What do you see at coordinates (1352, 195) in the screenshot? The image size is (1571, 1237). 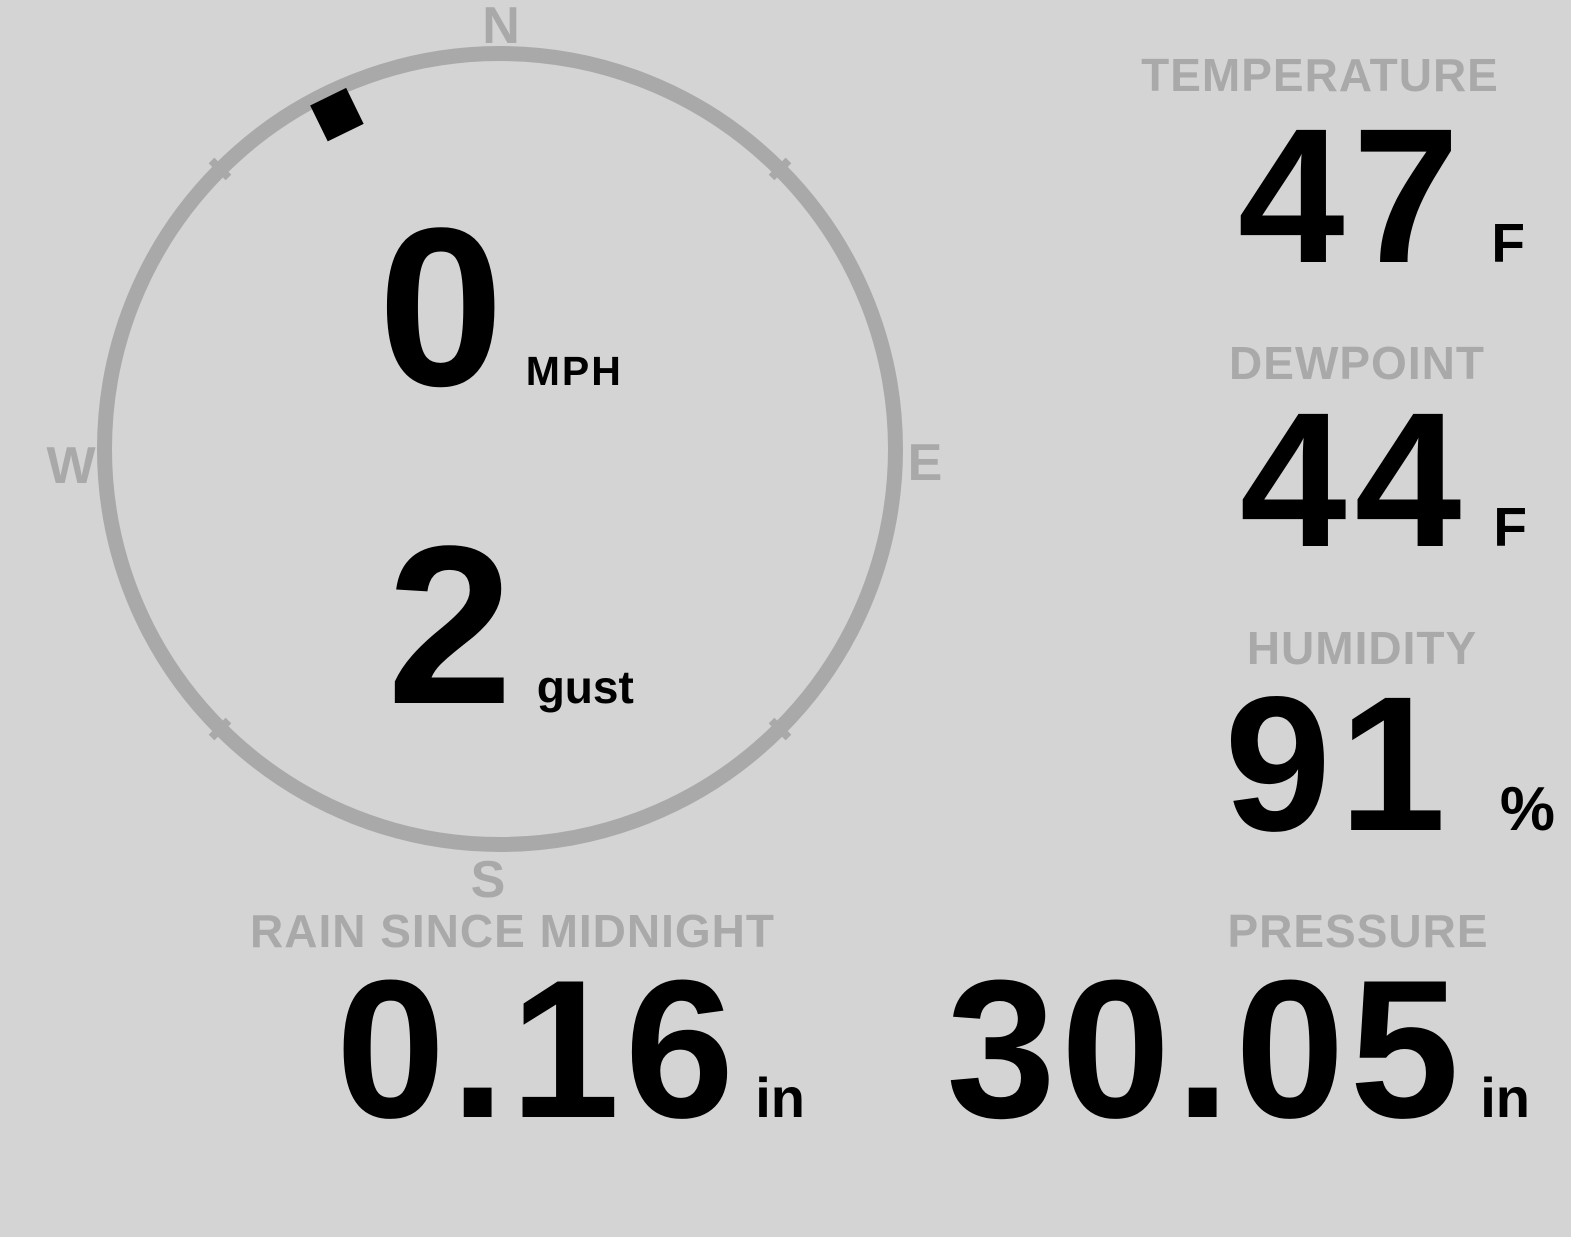 I see `temperature-value: 47` at bounding box center [1352, 195].